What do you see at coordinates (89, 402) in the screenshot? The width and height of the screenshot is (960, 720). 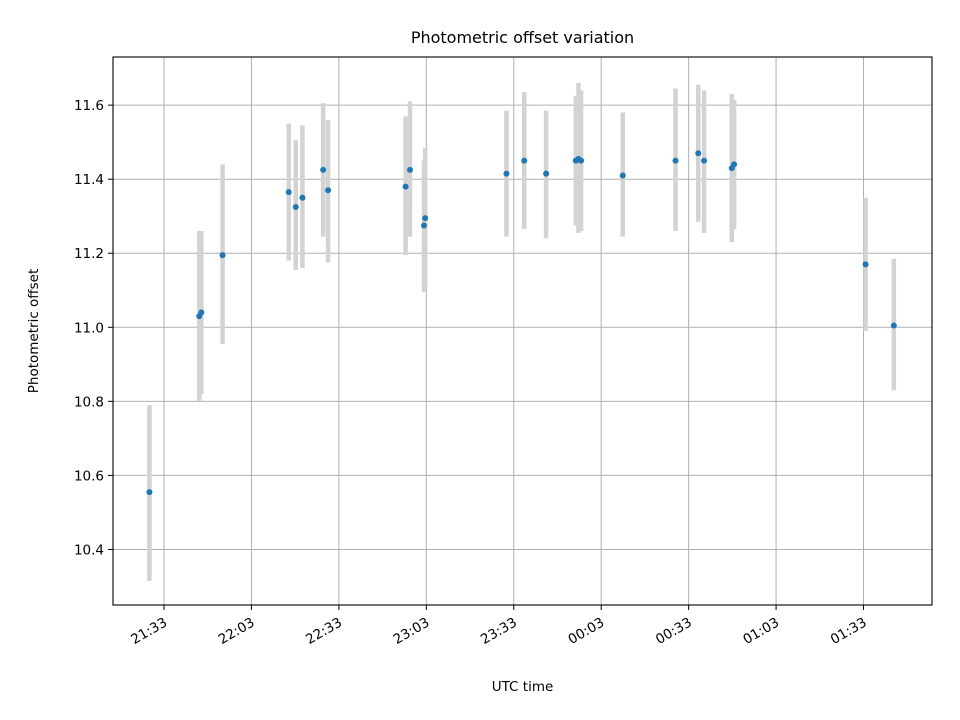 I see `y-tick-label: 10.8` at bounding box center [89, 402].